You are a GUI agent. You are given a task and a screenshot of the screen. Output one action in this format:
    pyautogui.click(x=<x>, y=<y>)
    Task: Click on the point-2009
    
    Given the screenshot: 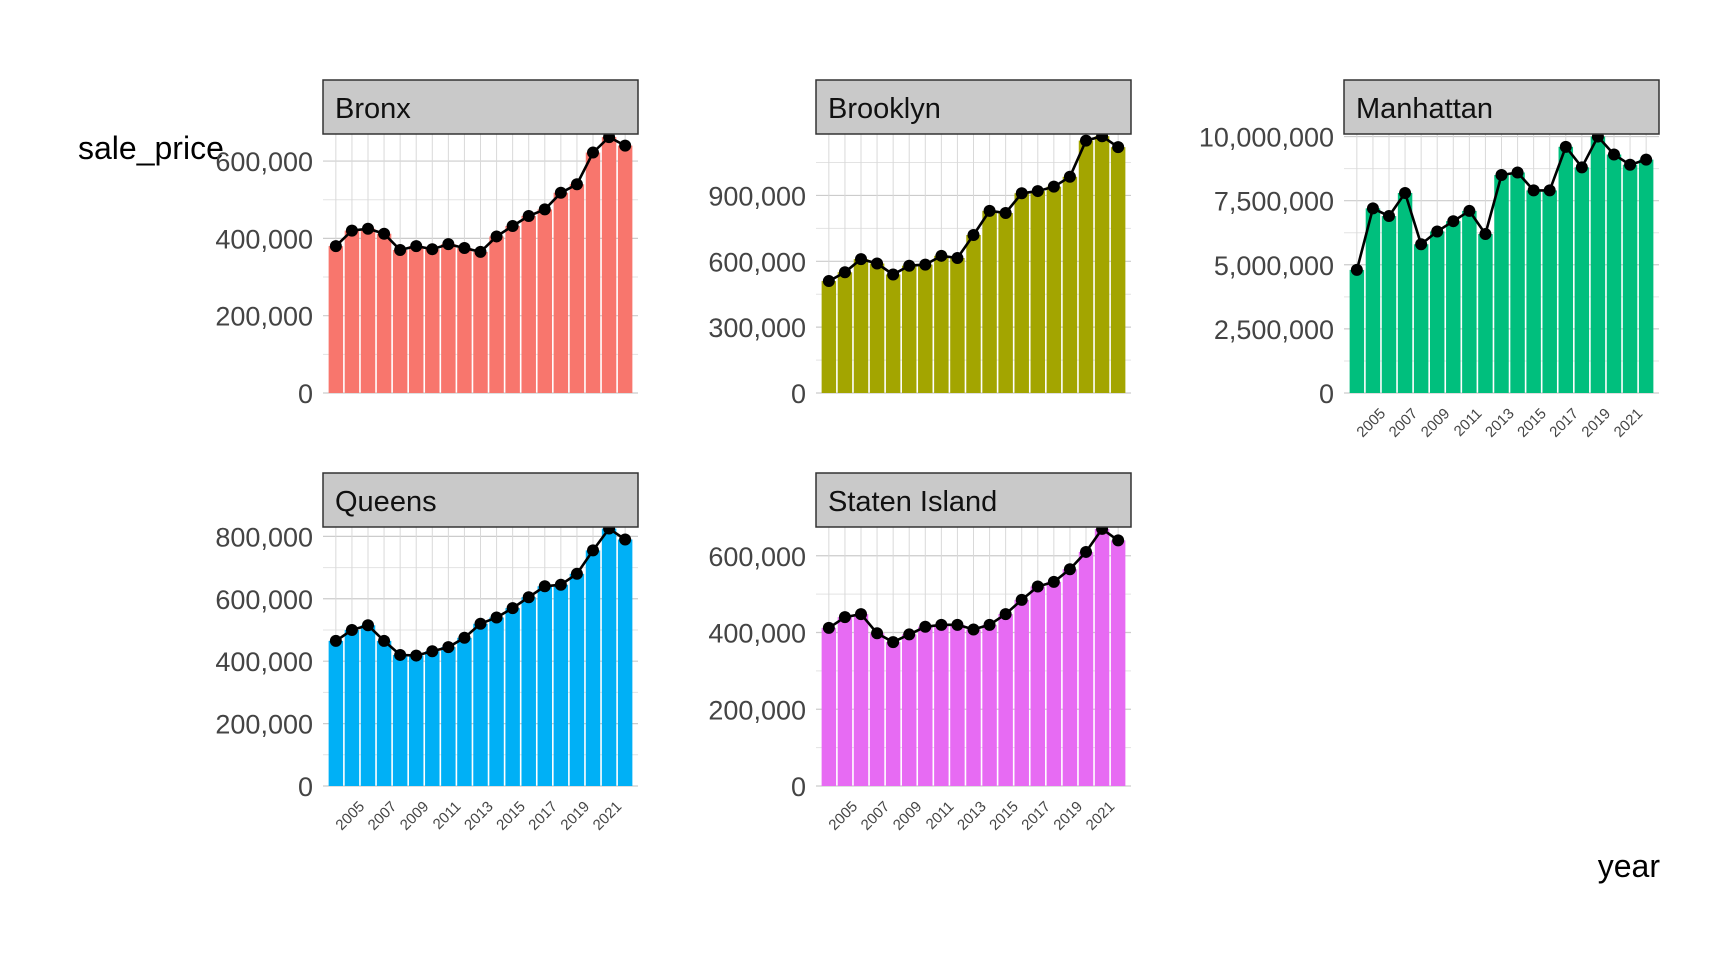 What is the action you would take?
    pyautogui.click(x=909, y=265)
    